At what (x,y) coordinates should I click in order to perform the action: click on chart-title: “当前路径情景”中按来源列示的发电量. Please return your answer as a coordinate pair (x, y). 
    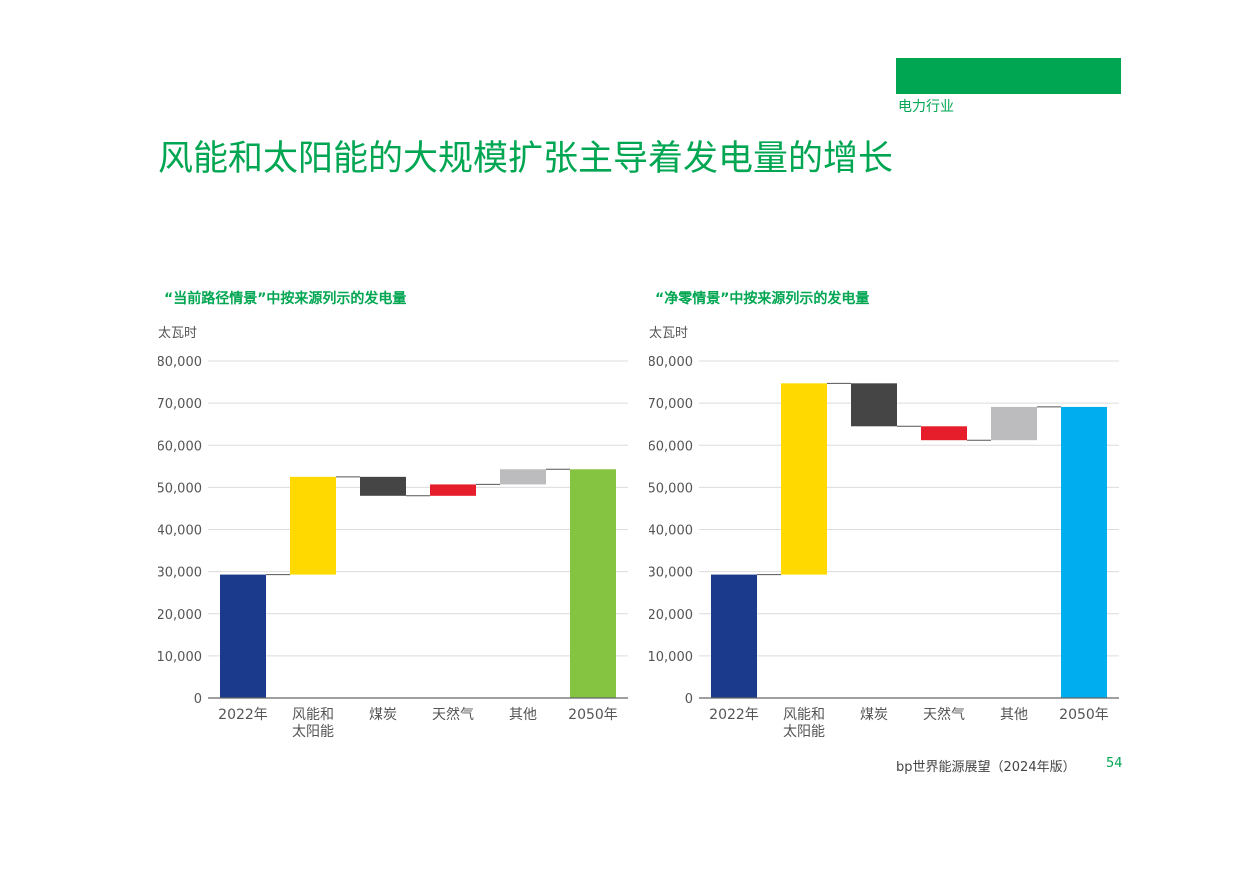
    Looking at the image, I should click on (285, 299).